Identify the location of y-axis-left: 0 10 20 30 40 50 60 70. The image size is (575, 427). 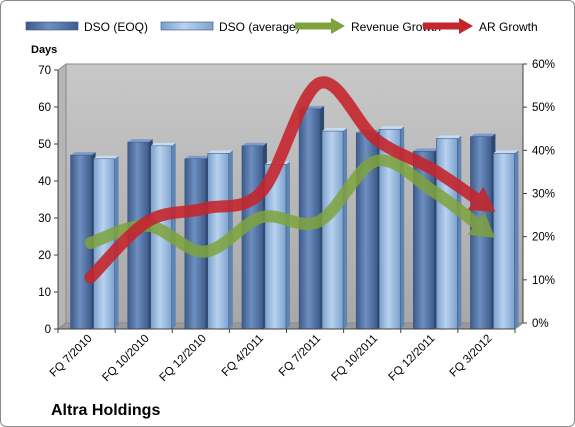
(48, 200).